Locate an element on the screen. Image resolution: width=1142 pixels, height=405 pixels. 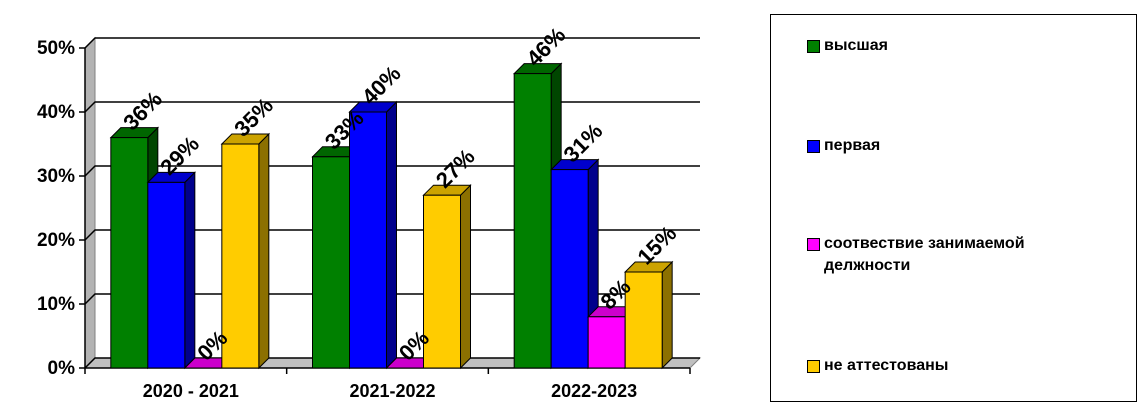
legend-label: высшая is located at coordinates (856, 45).